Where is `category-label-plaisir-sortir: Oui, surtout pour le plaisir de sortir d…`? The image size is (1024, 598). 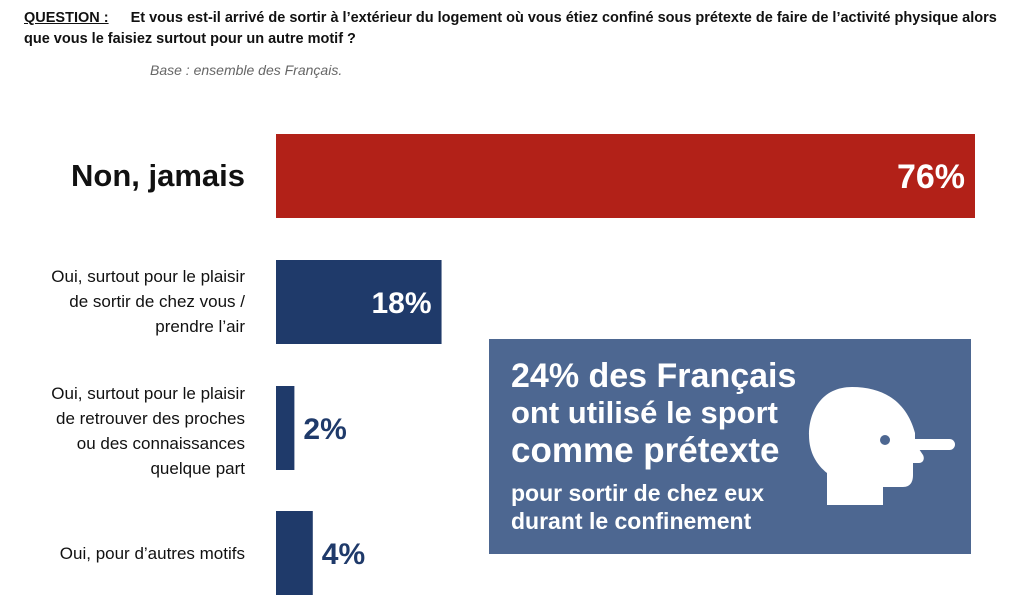
category-label-plaisir-sortir: Oui, surtout pour le plaisir de sortir d… is located at coordinates (148, 301).